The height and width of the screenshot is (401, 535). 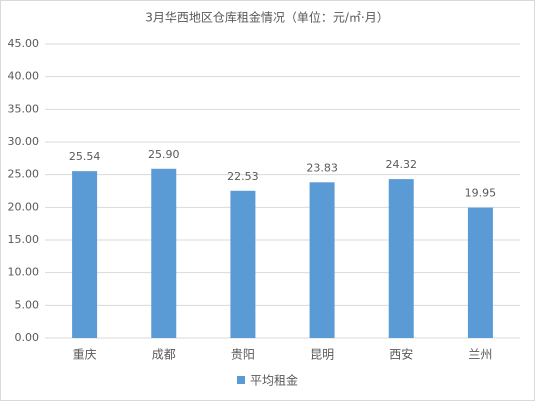 What do you see at coordinates (480, 355) in the screenshot?
I see `x-tick-label: 兰州` at bounding box center [480, 355].